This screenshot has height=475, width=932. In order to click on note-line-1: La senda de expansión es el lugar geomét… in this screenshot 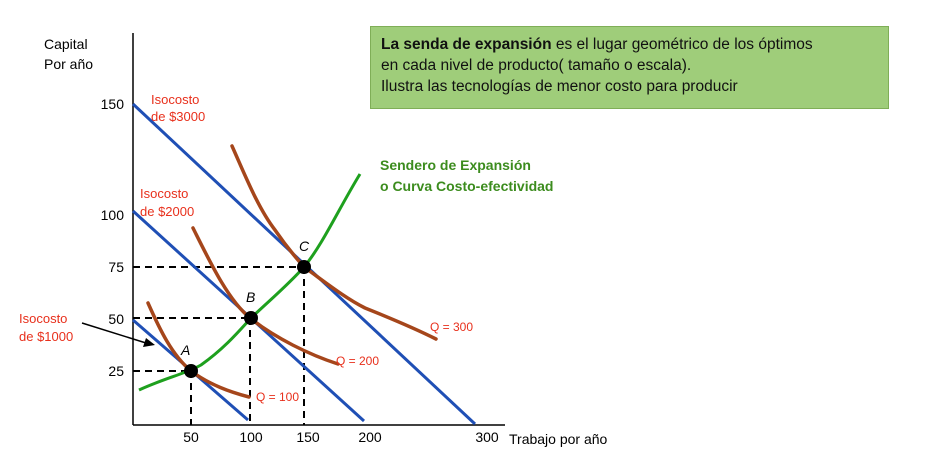, I will do `click(629, 44)`.